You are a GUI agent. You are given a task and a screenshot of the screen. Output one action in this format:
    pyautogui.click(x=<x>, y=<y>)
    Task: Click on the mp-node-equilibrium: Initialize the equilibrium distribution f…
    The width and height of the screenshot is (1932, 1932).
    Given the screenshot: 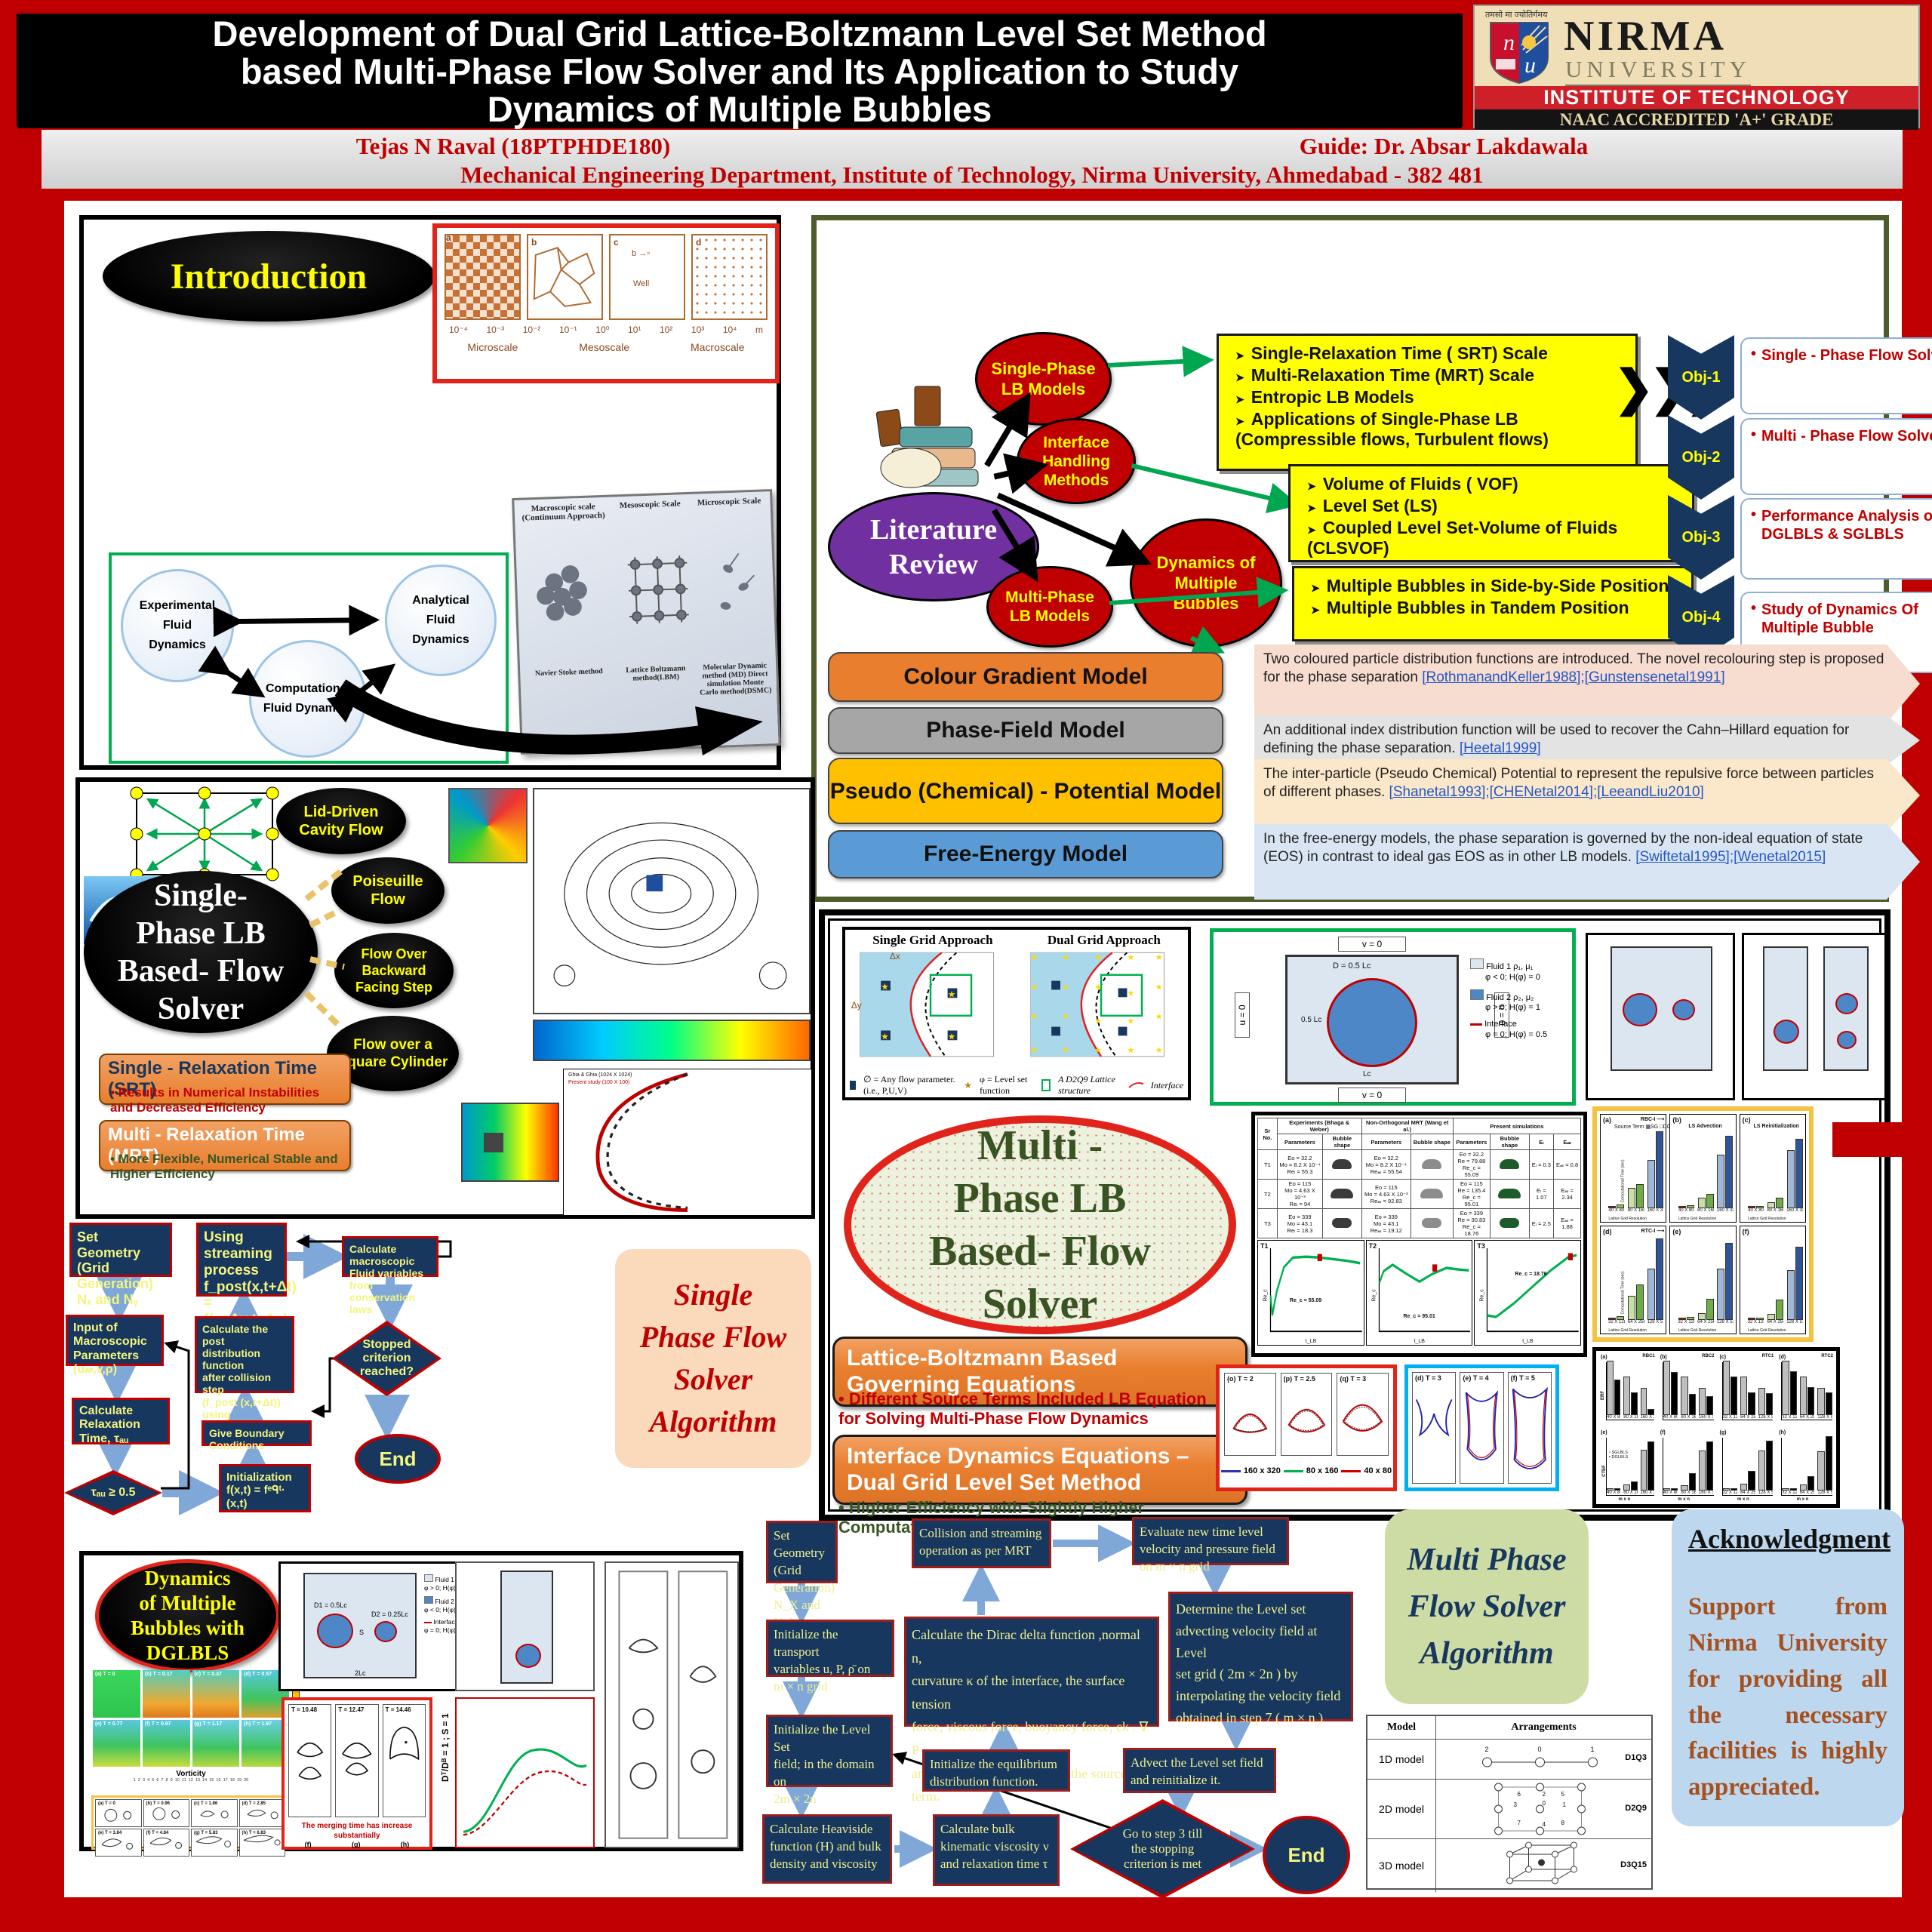 What is the action you would take?
    pyautogui.click(x=996, y=1770)
    